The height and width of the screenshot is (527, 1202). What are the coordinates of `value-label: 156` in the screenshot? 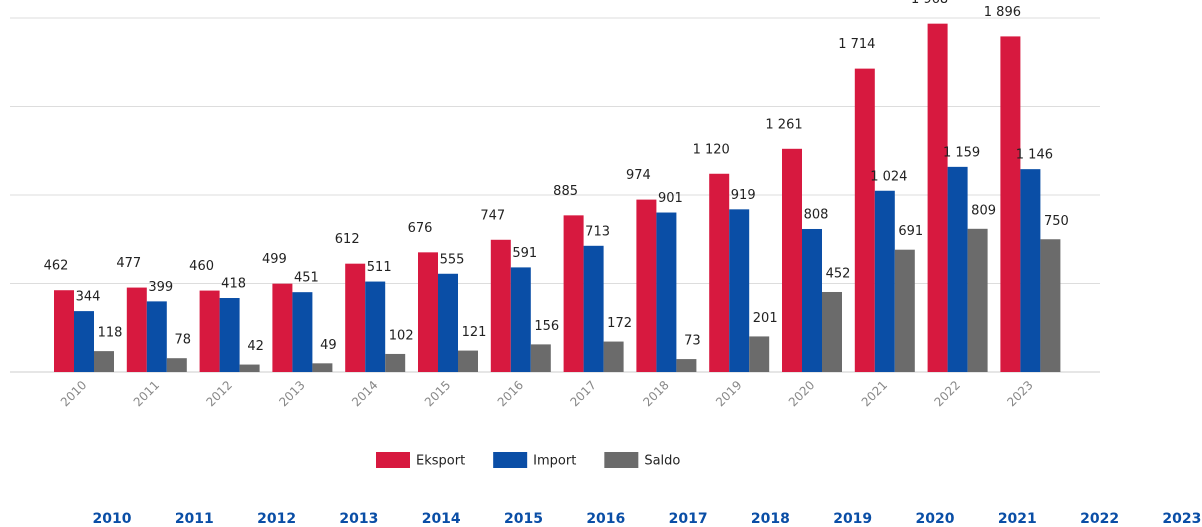 It's located at (546, 326).